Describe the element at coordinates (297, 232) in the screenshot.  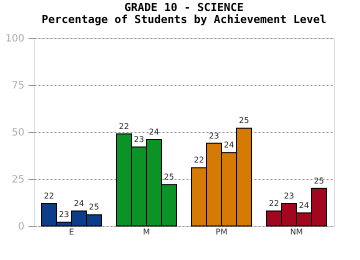
I see `x-tick-label: NM` at that location.